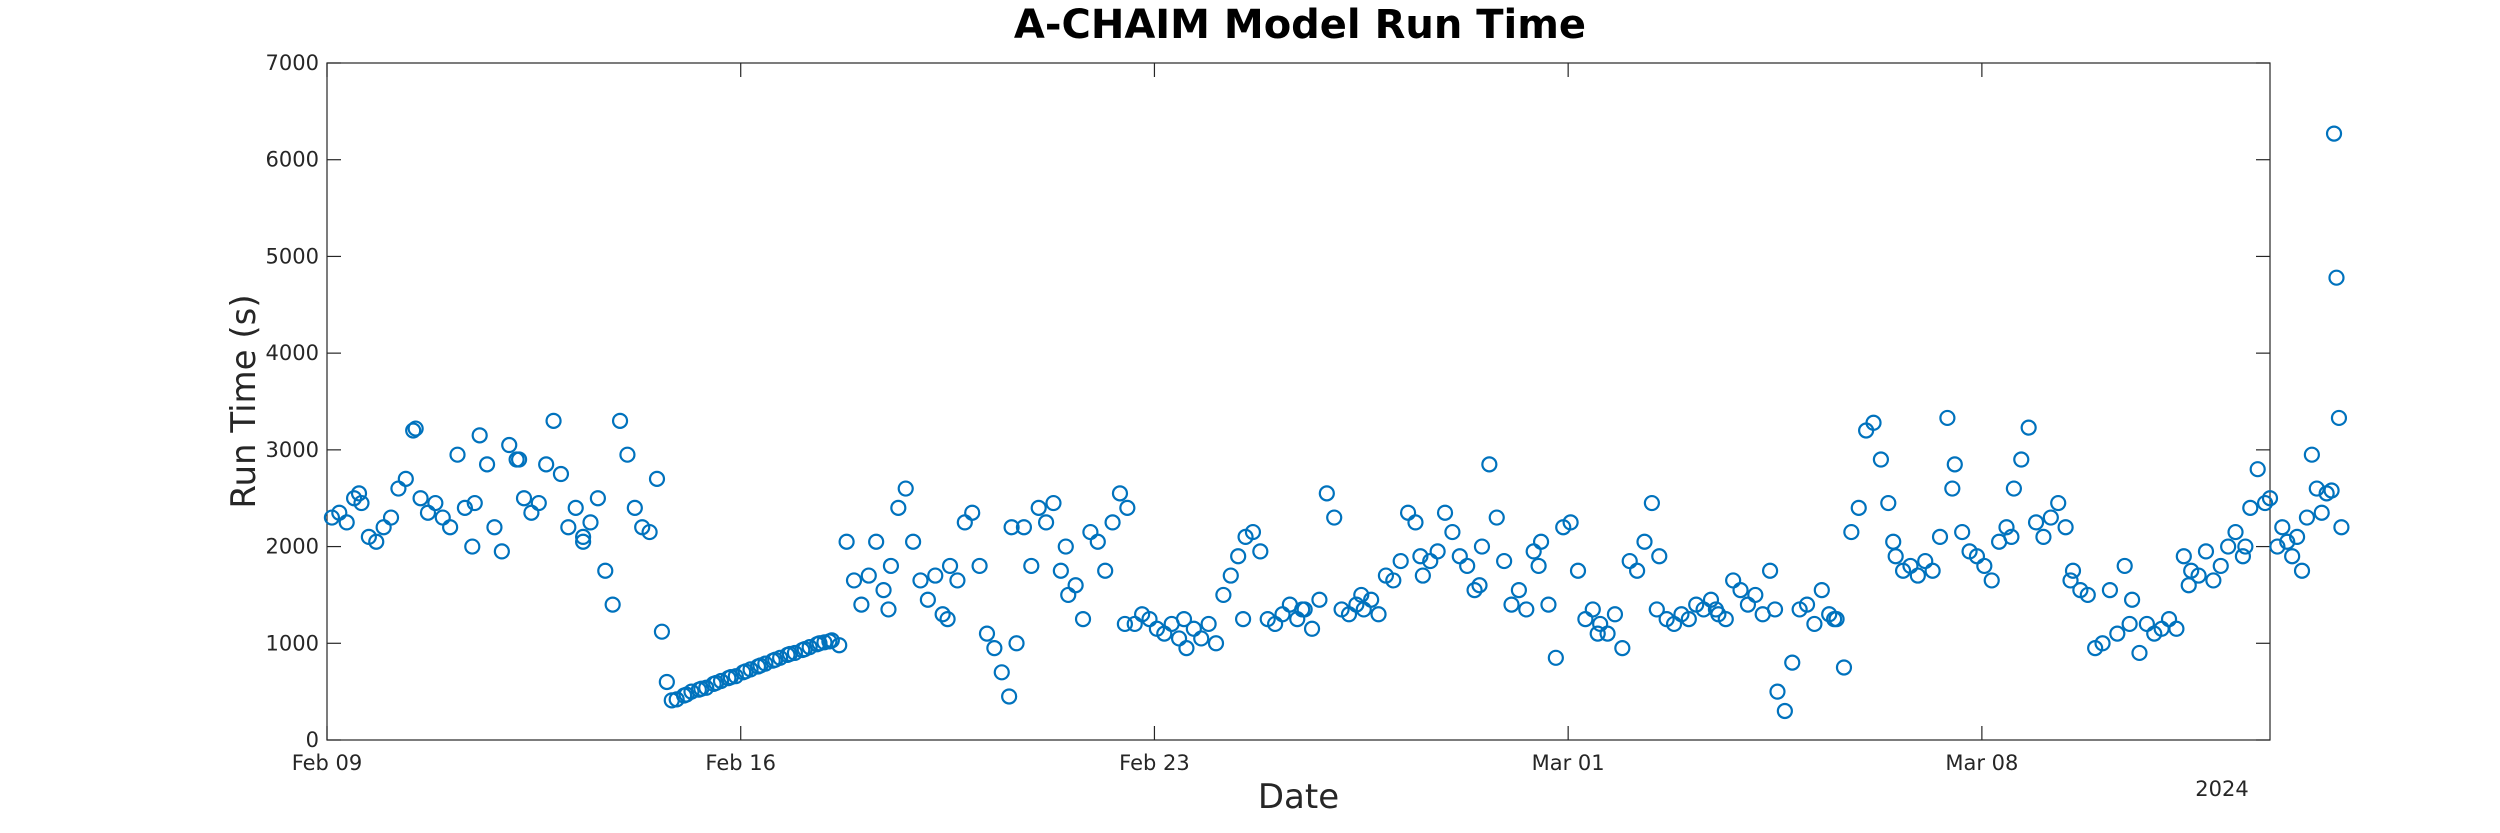 Image resolution: width=2500 pixels, height=833 pixels. What do you see at coordinates (292, 353) in the screenshot?
I see `y-tick-label: 4000` at bounding box center [292, 353].